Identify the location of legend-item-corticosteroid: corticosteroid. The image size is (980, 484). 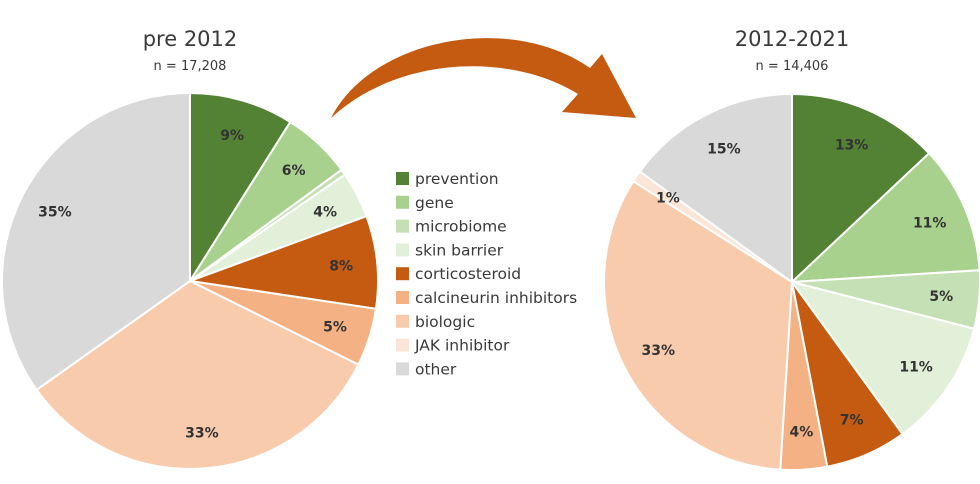
(458, 274).